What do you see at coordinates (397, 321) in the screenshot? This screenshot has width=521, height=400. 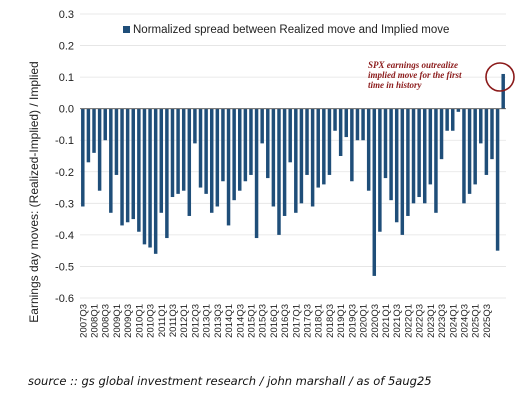 I see `x-tick-label: 2021Q3` at bounding box center [397, 321].